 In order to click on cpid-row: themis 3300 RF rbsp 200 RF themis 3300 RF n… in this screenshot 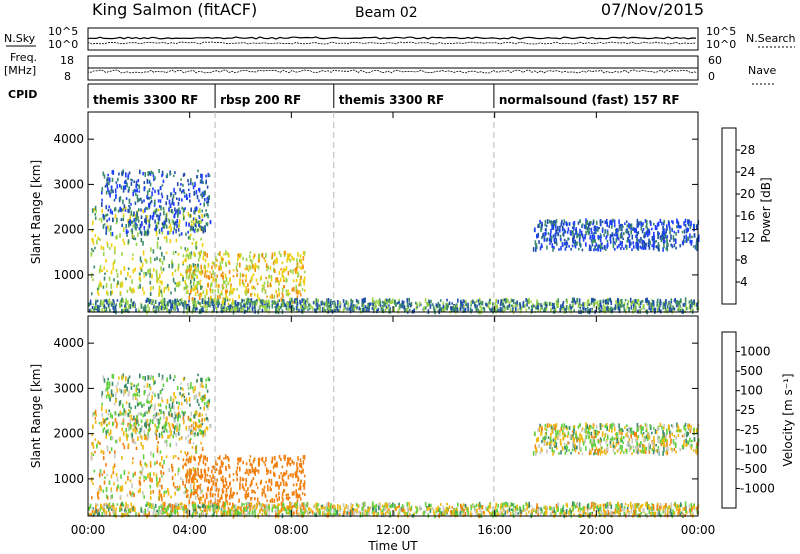, I will do `click(383, 96)`.